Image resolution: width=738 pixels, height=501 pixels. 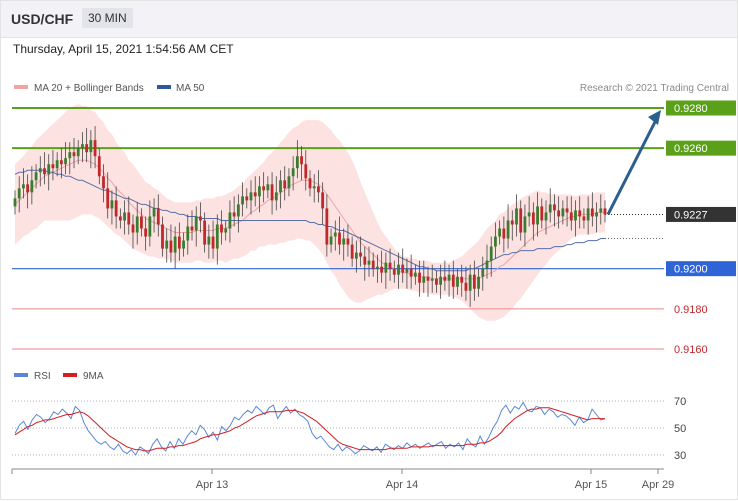 What do you see at coordinates (658, 485) in the screenshot?
I see `time-axis-label: Apr 29` at bounding box center [658, 485].